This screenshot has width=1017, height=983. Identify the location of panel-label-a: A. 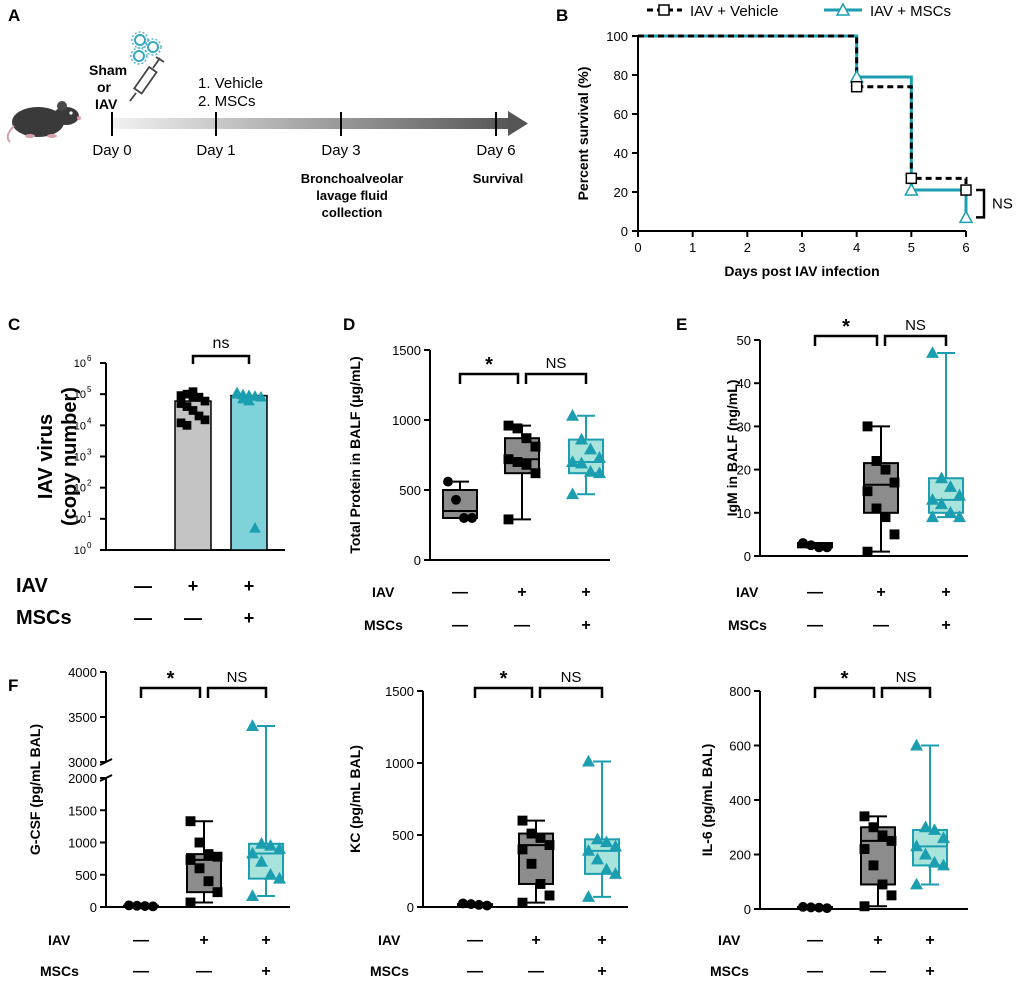
(14, 15).